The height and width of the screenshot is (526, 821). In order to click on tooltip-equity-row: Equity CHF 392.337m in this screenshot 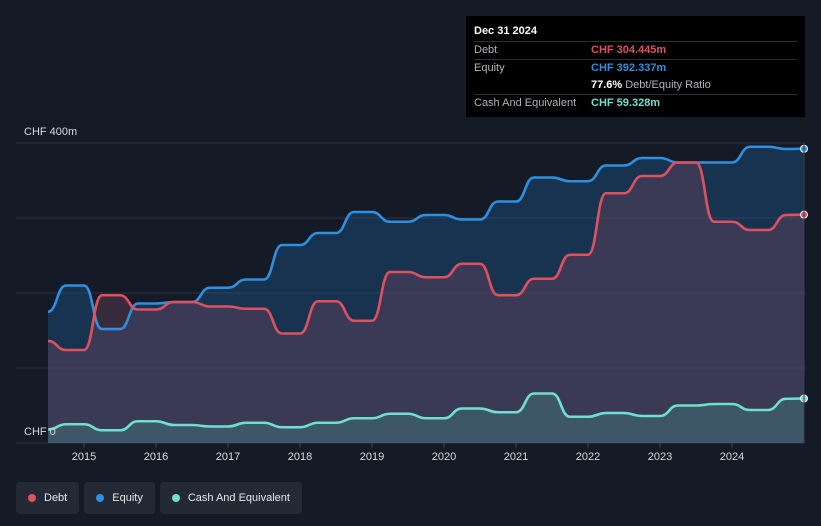, I will do `click(635, 68)`.